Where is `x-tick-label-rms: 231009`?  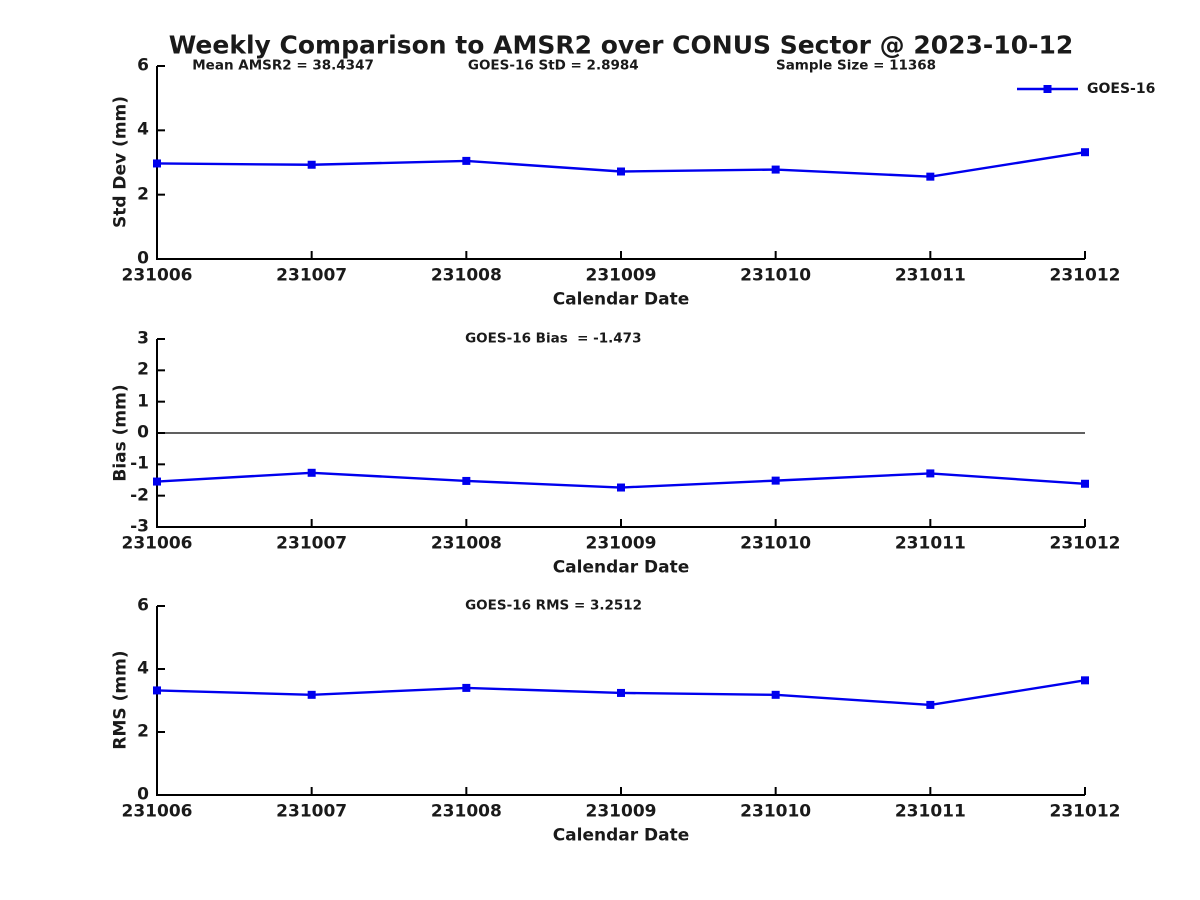
x-tick-label-rms: 231009 is located at coordinates (621, 811).